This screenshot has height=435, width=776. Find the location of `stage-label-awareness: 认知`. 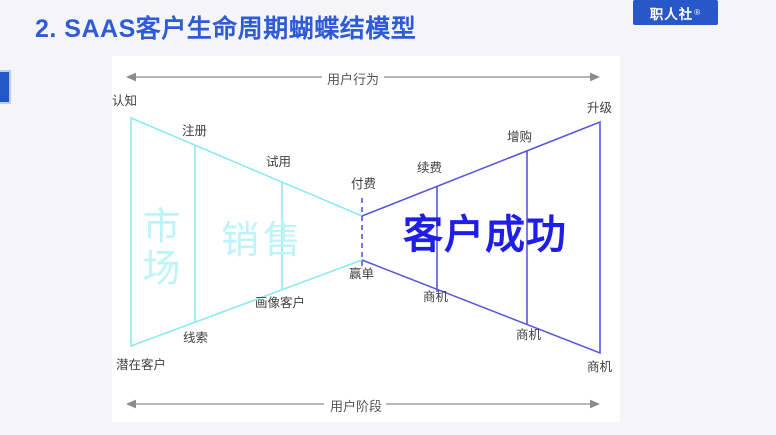

stage-label-awareness: 认知 is located at coordinates (125, 101).